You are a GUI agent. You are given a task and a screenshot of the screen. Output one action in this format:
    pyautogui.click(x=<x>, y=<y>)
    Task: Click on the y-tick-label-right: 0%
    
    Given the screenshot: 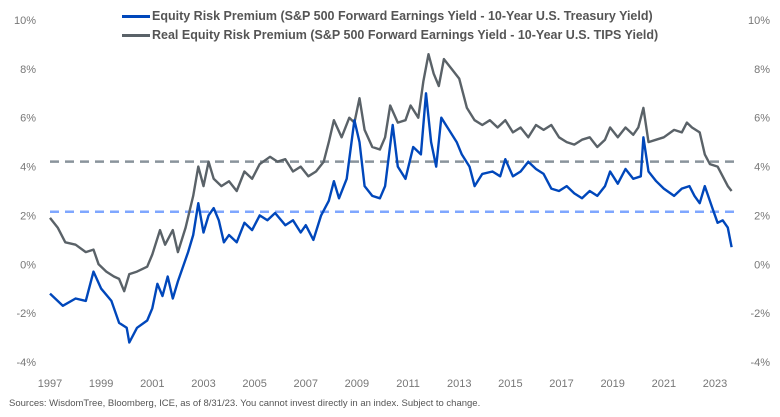 What is the action you would take?
    pyautogui.click(x=762, y=265)
    